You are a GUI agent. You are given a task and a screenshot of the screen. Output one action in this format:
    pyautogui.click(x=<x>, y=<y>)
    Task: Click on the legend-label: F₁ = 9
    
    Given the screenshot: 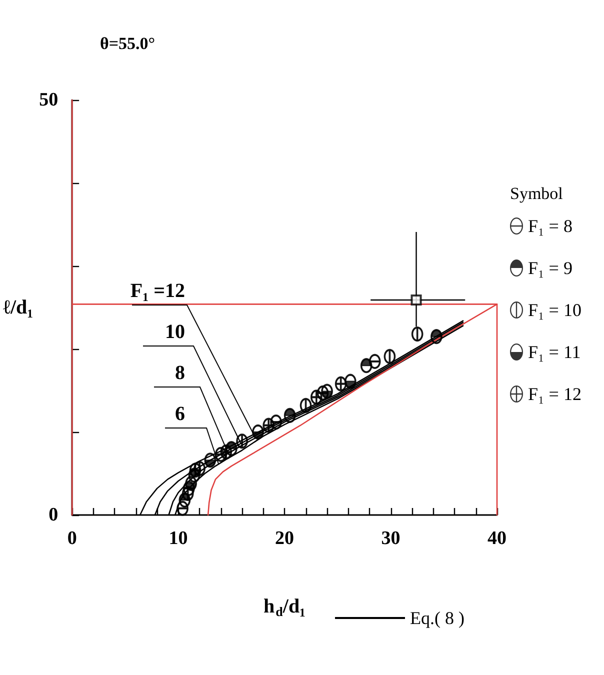 What is the action you would take?
    pyautogui.click(x=550, y=268)
    